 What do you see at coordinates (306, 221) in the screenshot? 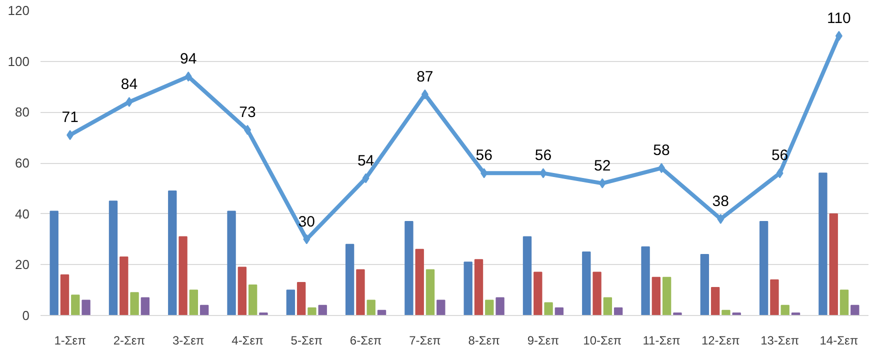
I see `data-label: 30` at bounding box center [306, 221].